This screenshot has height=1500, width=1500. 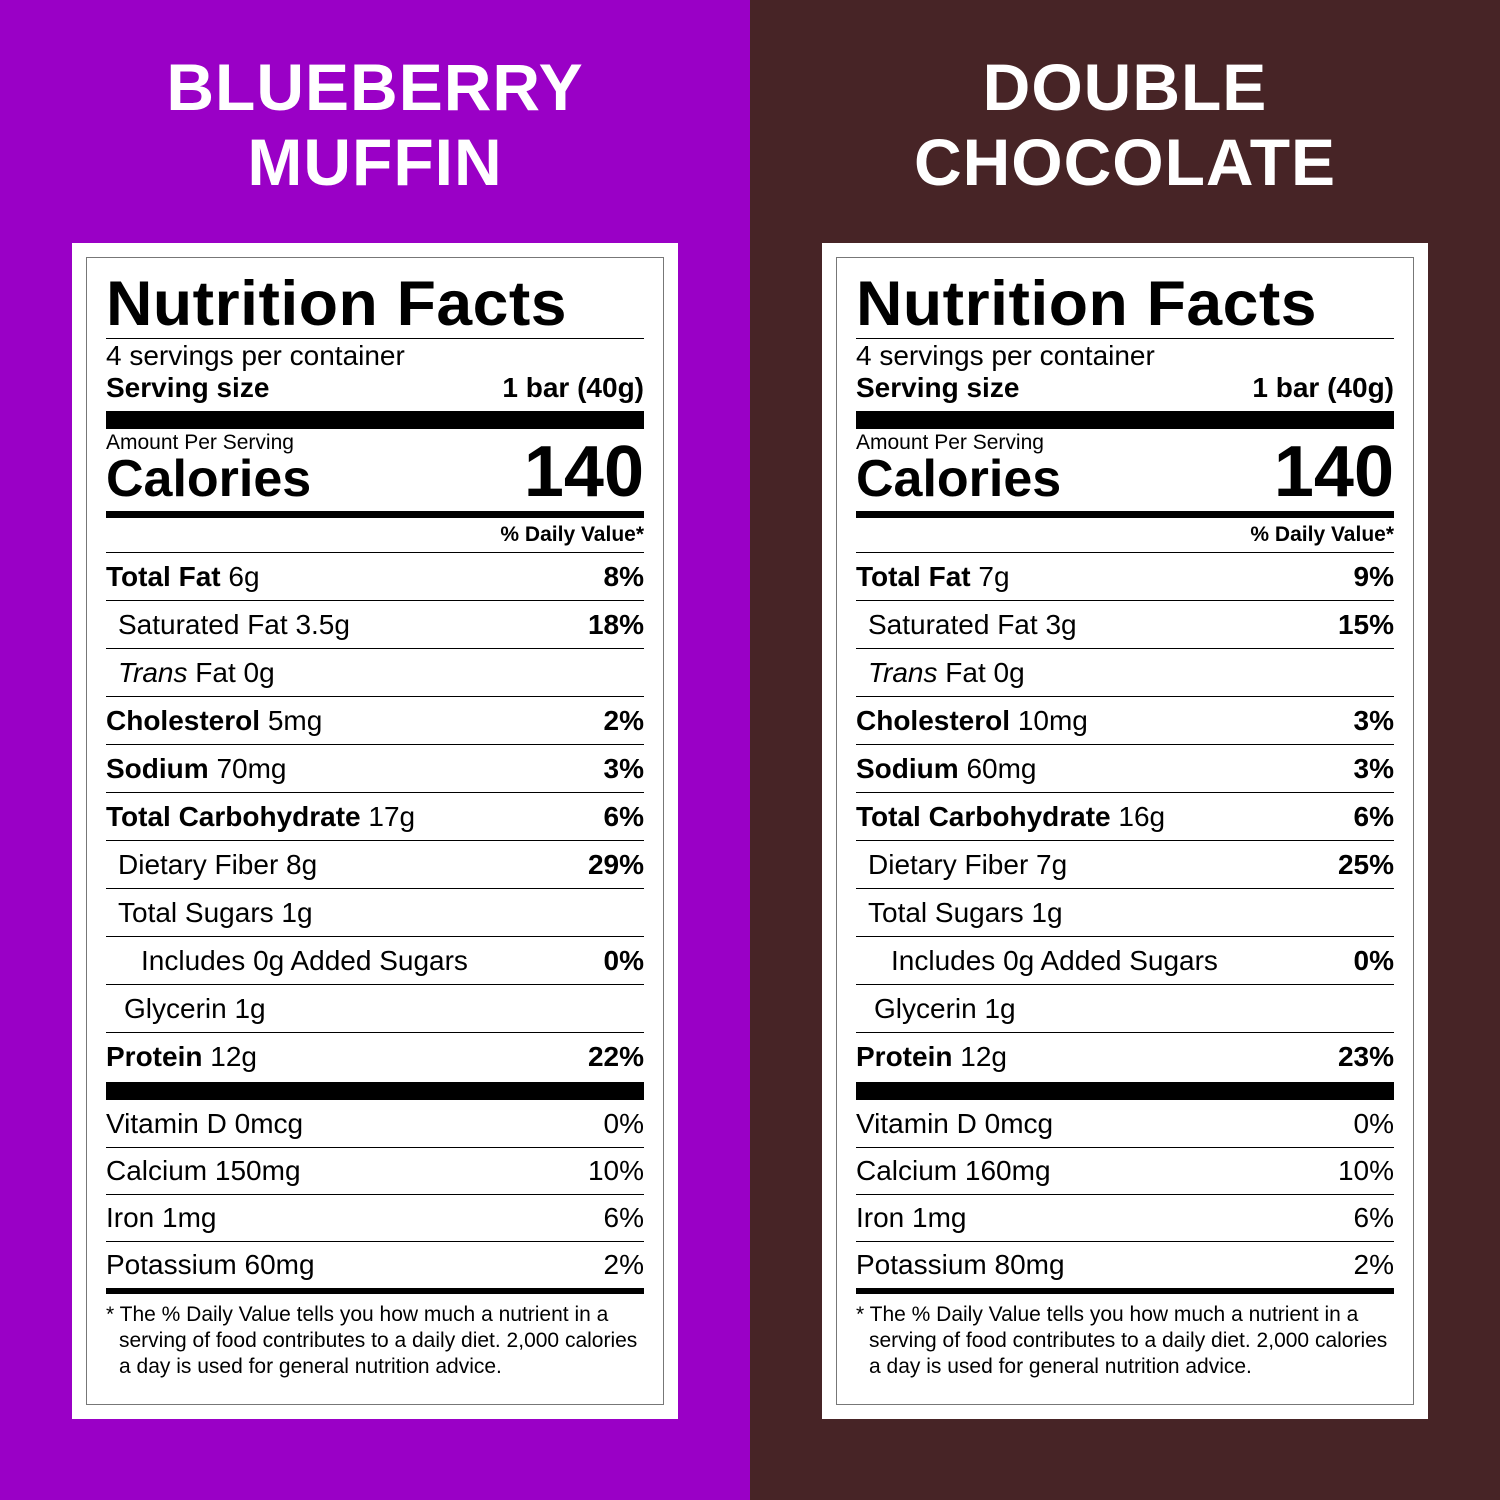 What do you see at coordinates (623, 1123) in the screenshot?
I see `vitamin-daily-value: 0%` at bounding box center [623, 1123].